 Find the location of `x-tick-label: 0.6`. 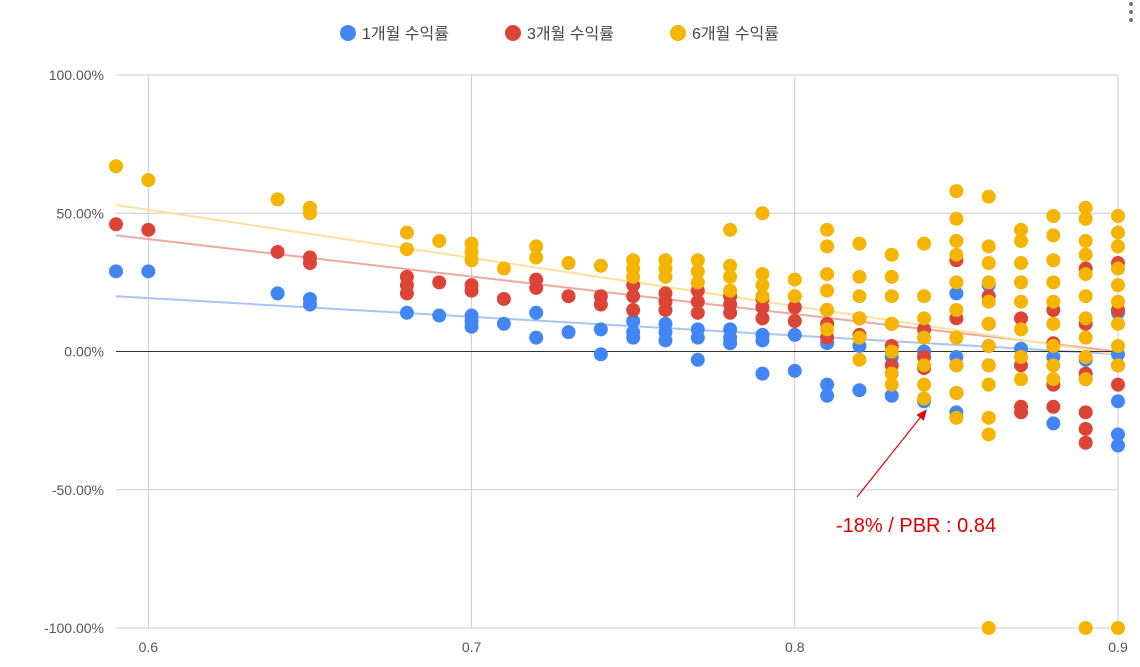

x-tick-label: 0.6 is located at coordinates (149, 647).